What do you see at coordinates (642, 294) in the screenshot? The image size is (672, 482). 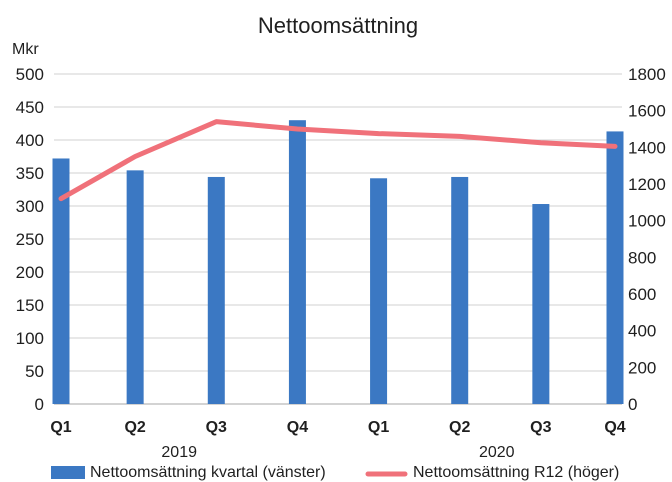 I see `right-tick-label: 600` at bounding box center [642, 294].